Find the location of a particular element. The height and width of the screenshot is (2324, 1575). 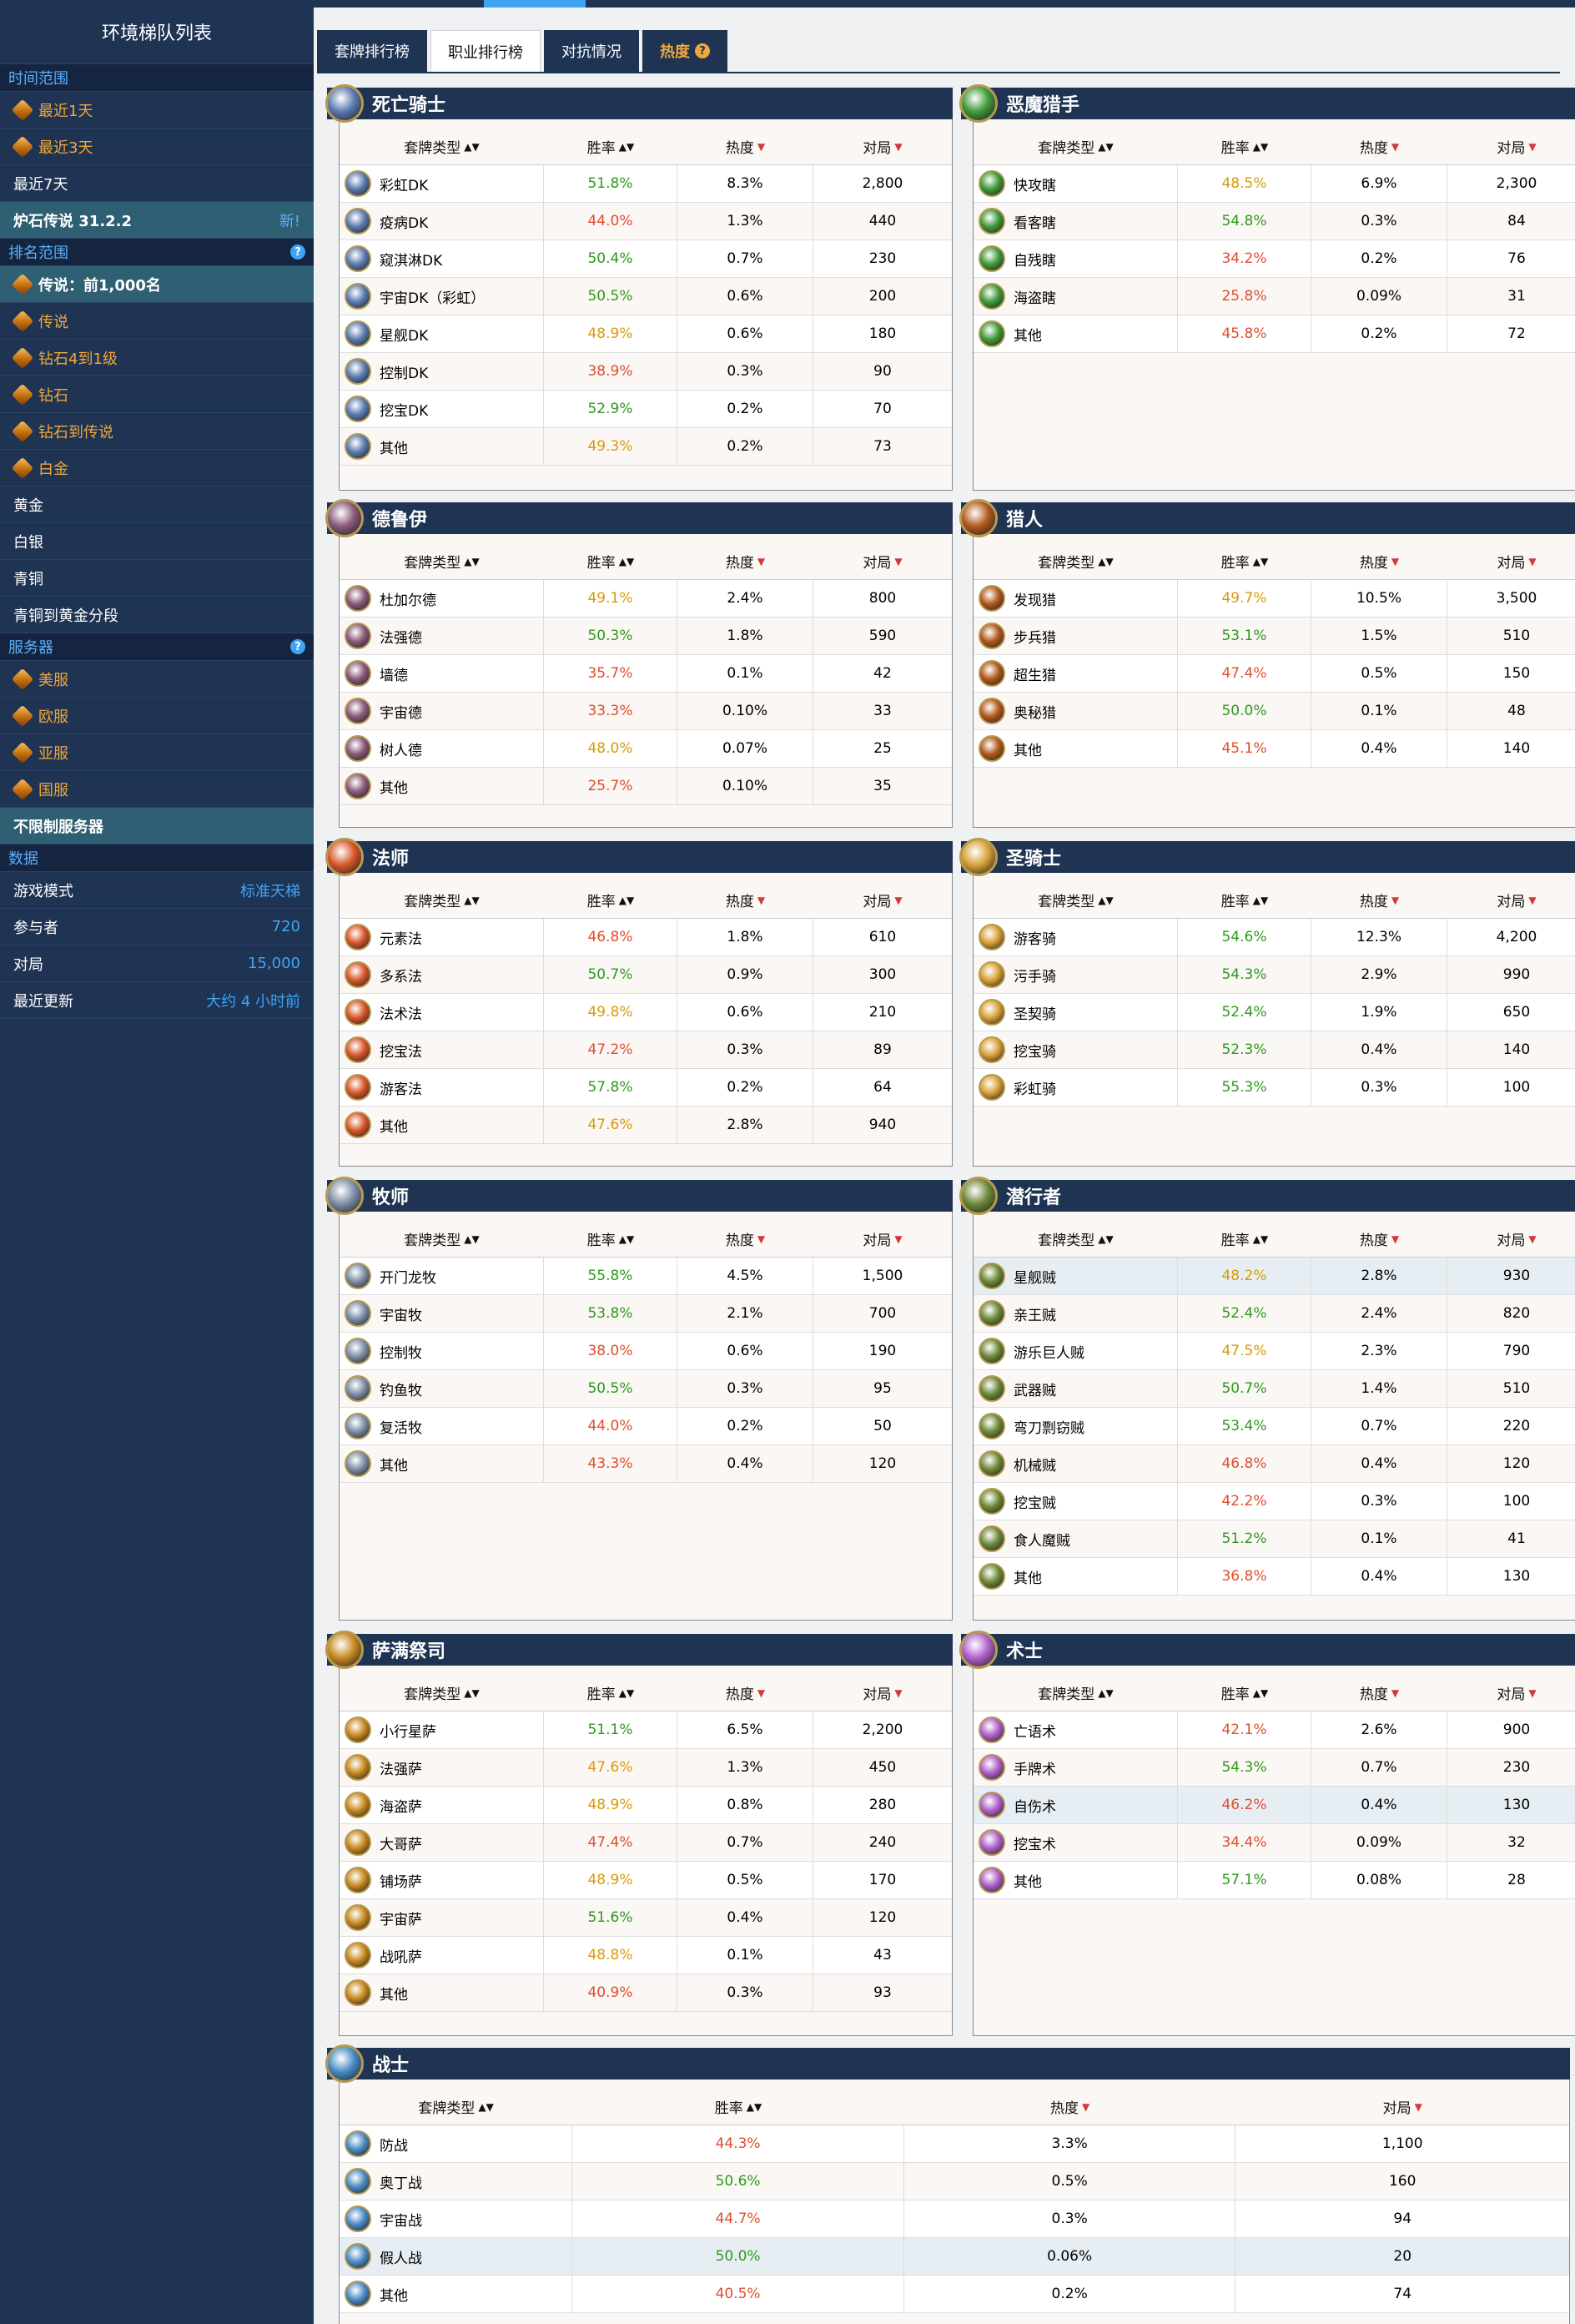

time-item-3d: 最近3天 is located at coordinates (157, 147).